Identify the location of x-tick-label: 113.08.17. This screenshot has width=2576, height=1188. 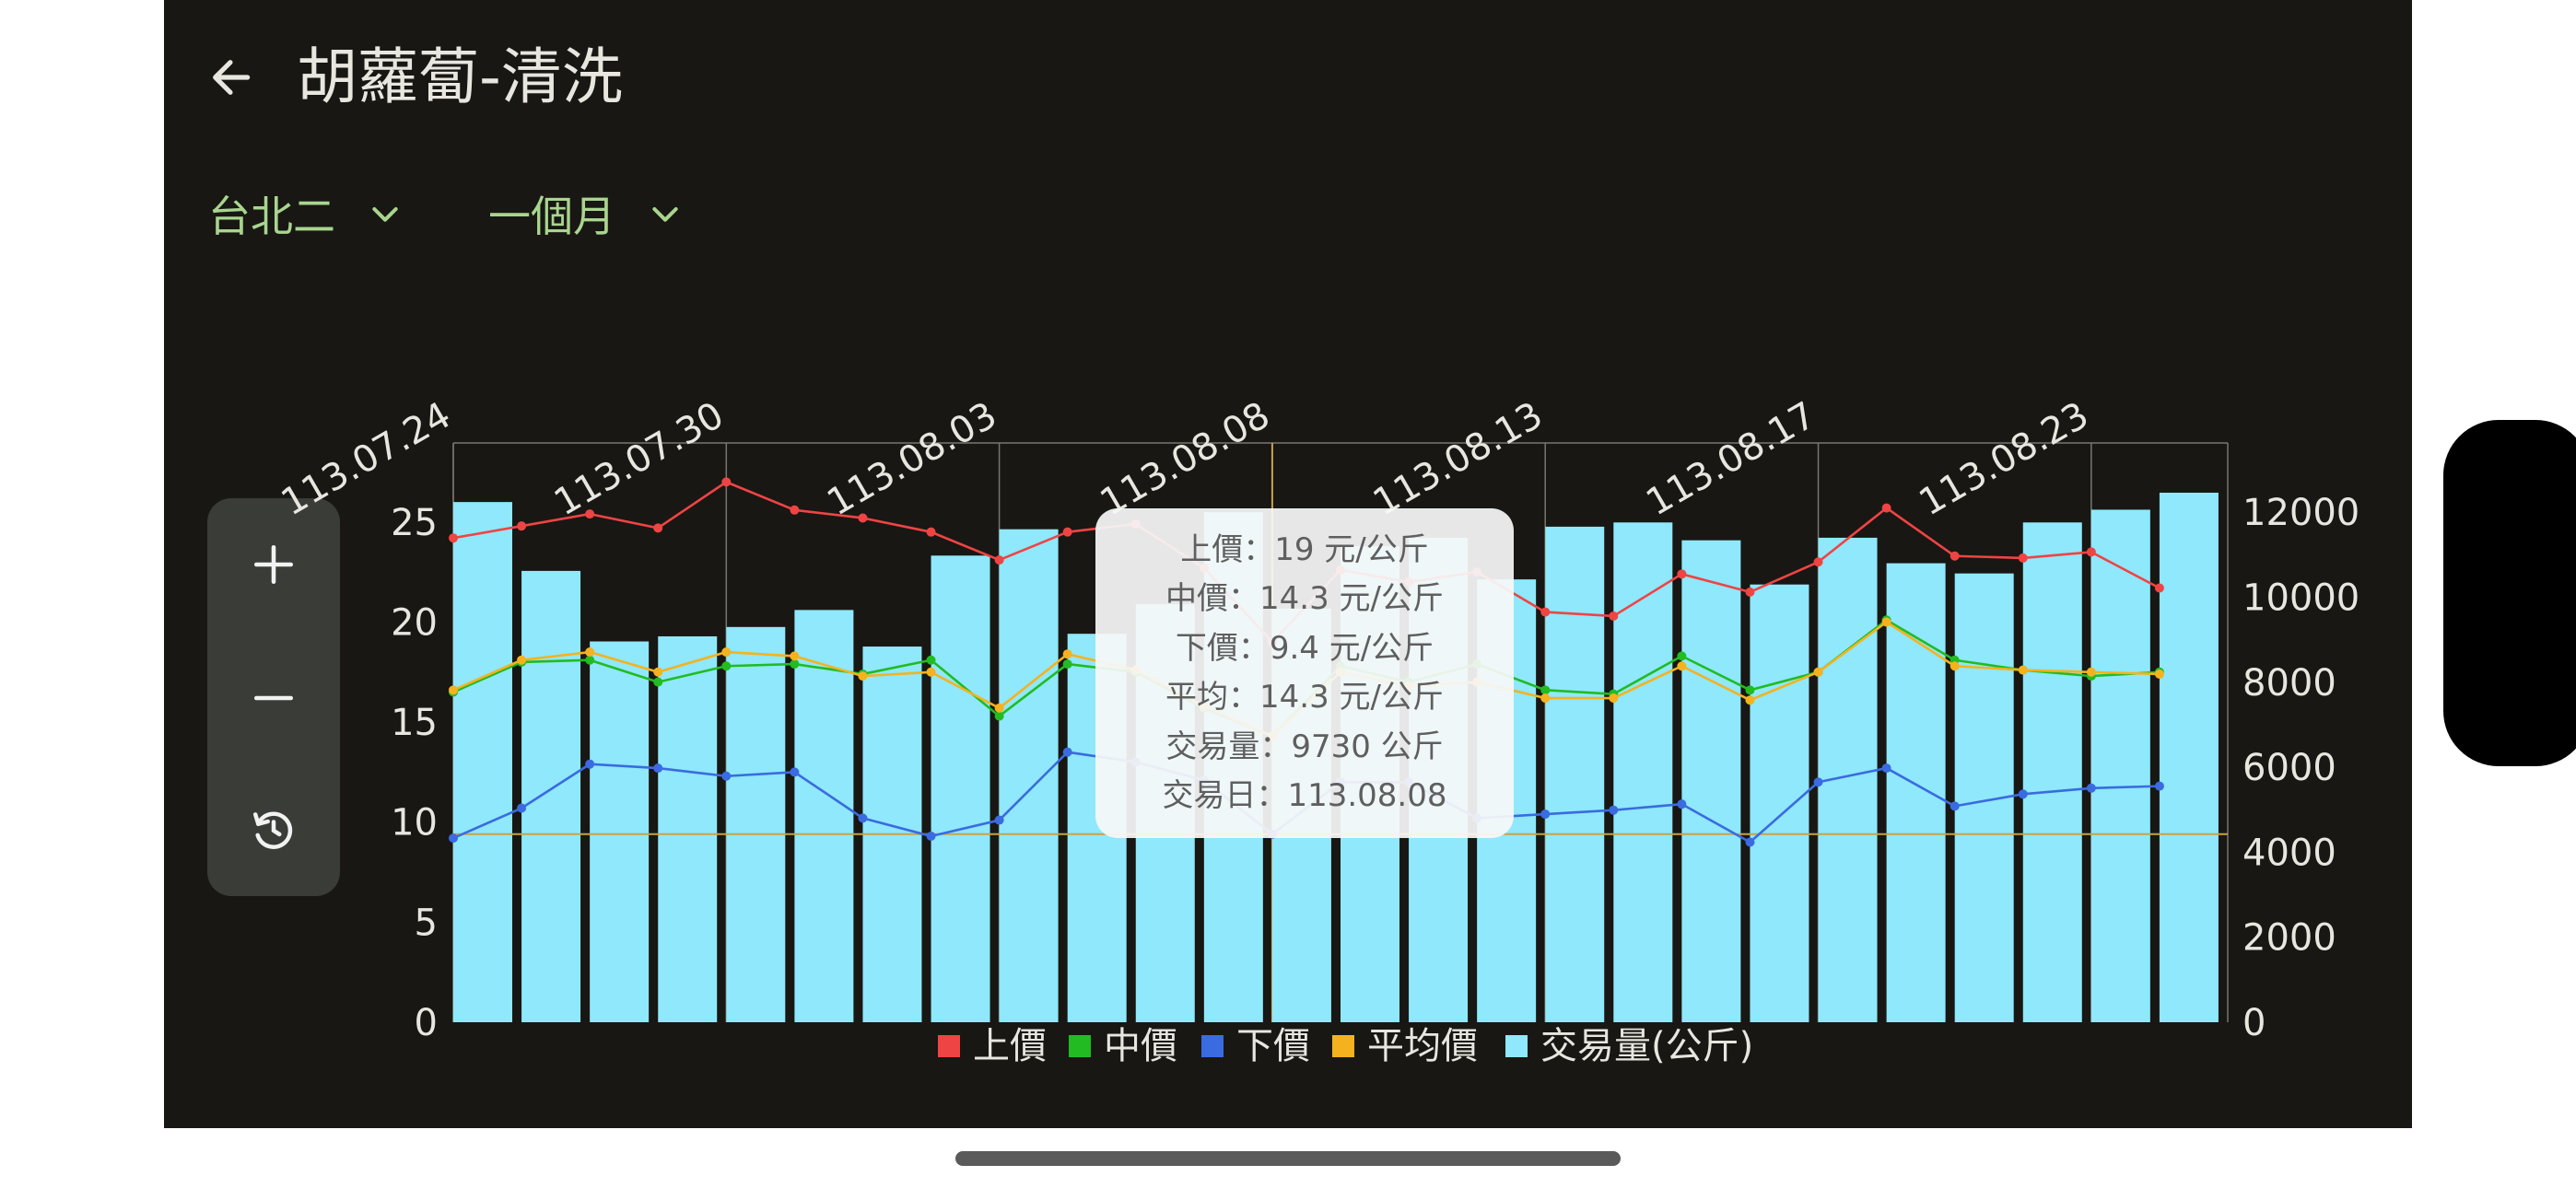
(1730, 459).